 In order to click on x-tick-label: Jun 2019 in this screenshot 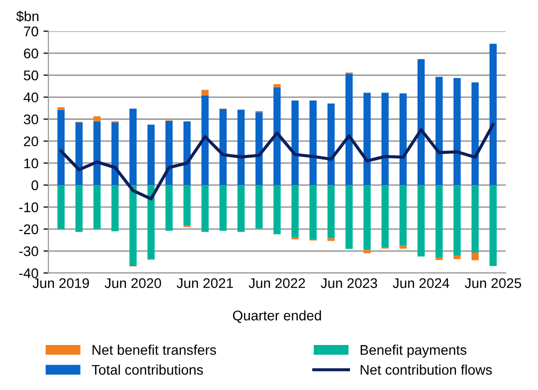, I will do `click(60, 283)`.